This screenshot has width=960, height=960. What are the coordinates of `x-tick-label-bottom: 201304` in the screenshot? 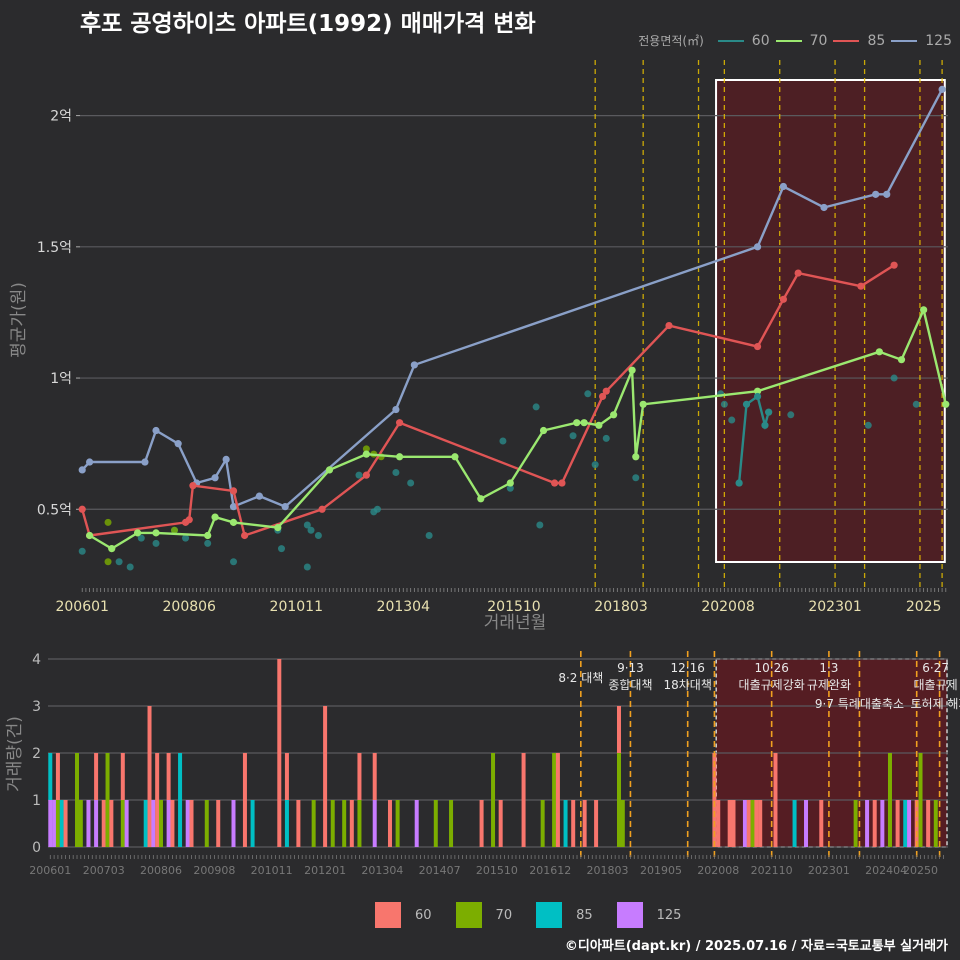 It's located at (382, 870).